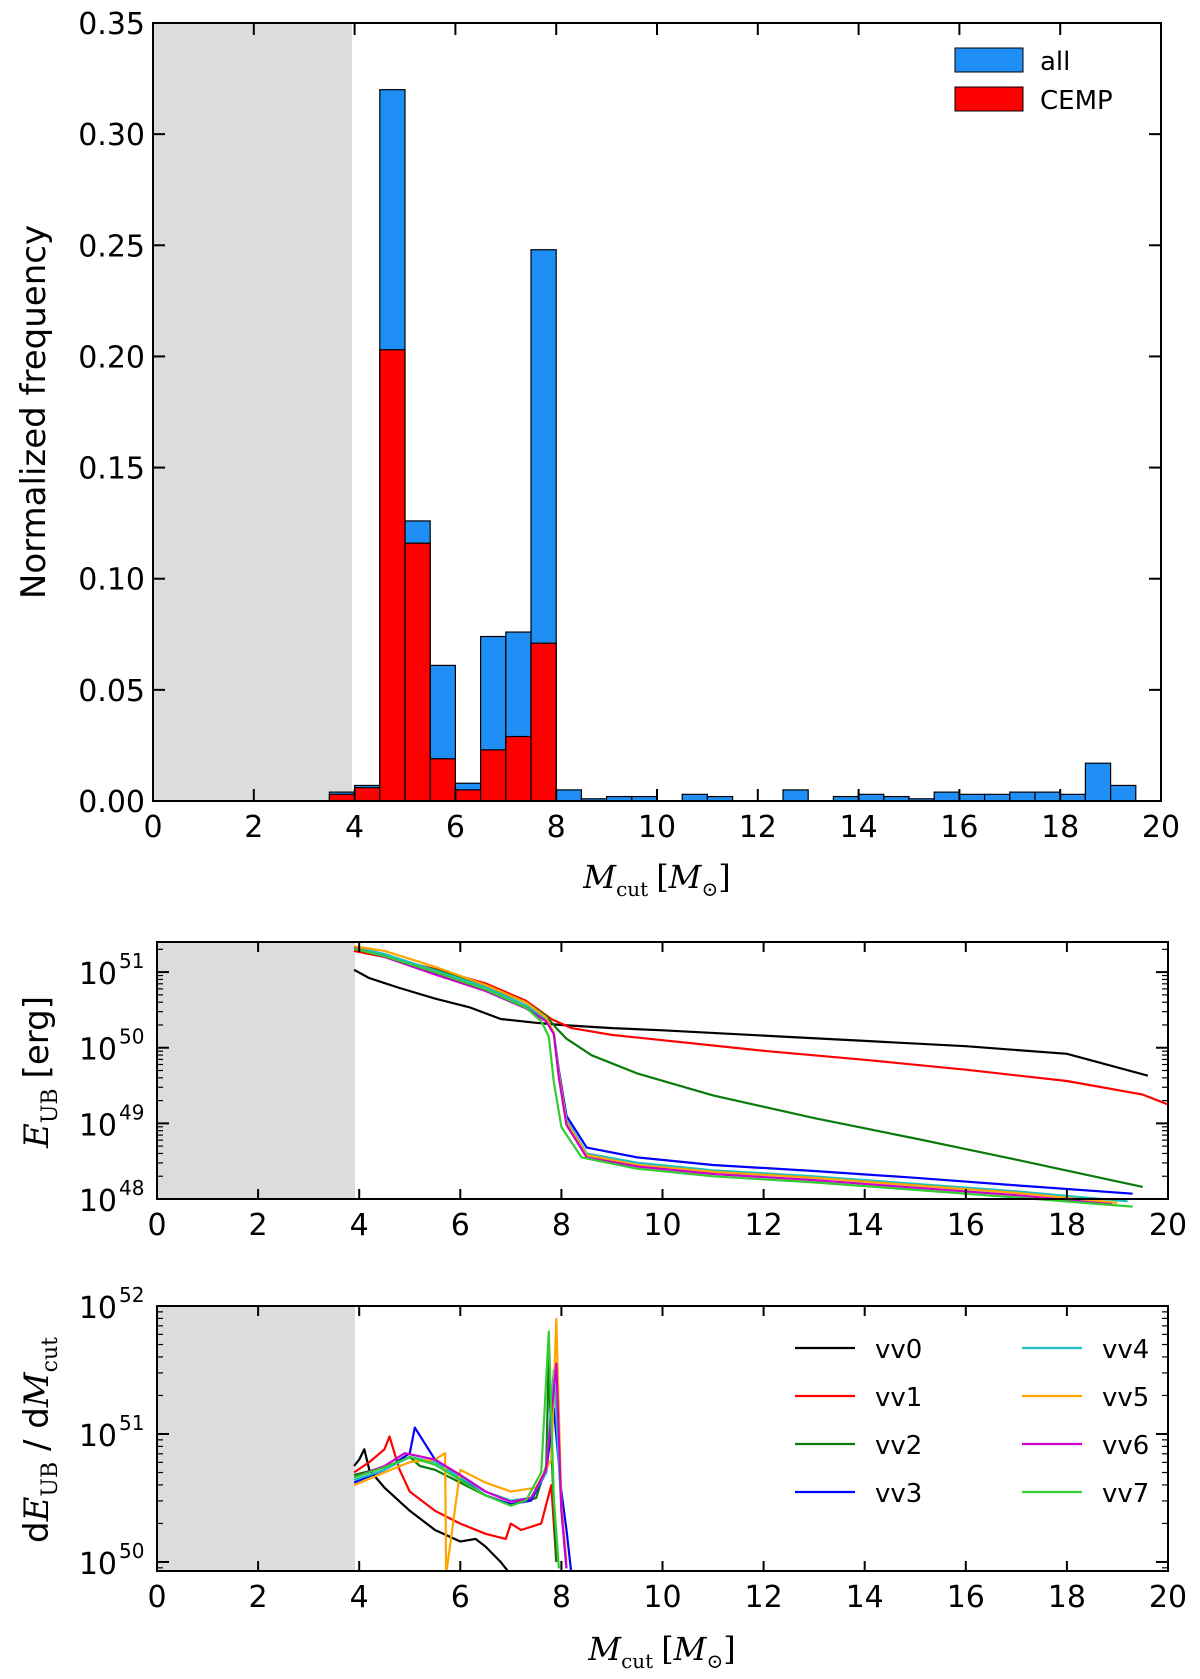 The image size is (1200, 1679). What do you see at coordinates (966, 1225) in the screenshot?
I see `energy-xtick-label-8: 16` at bounding box center [966, 1225].